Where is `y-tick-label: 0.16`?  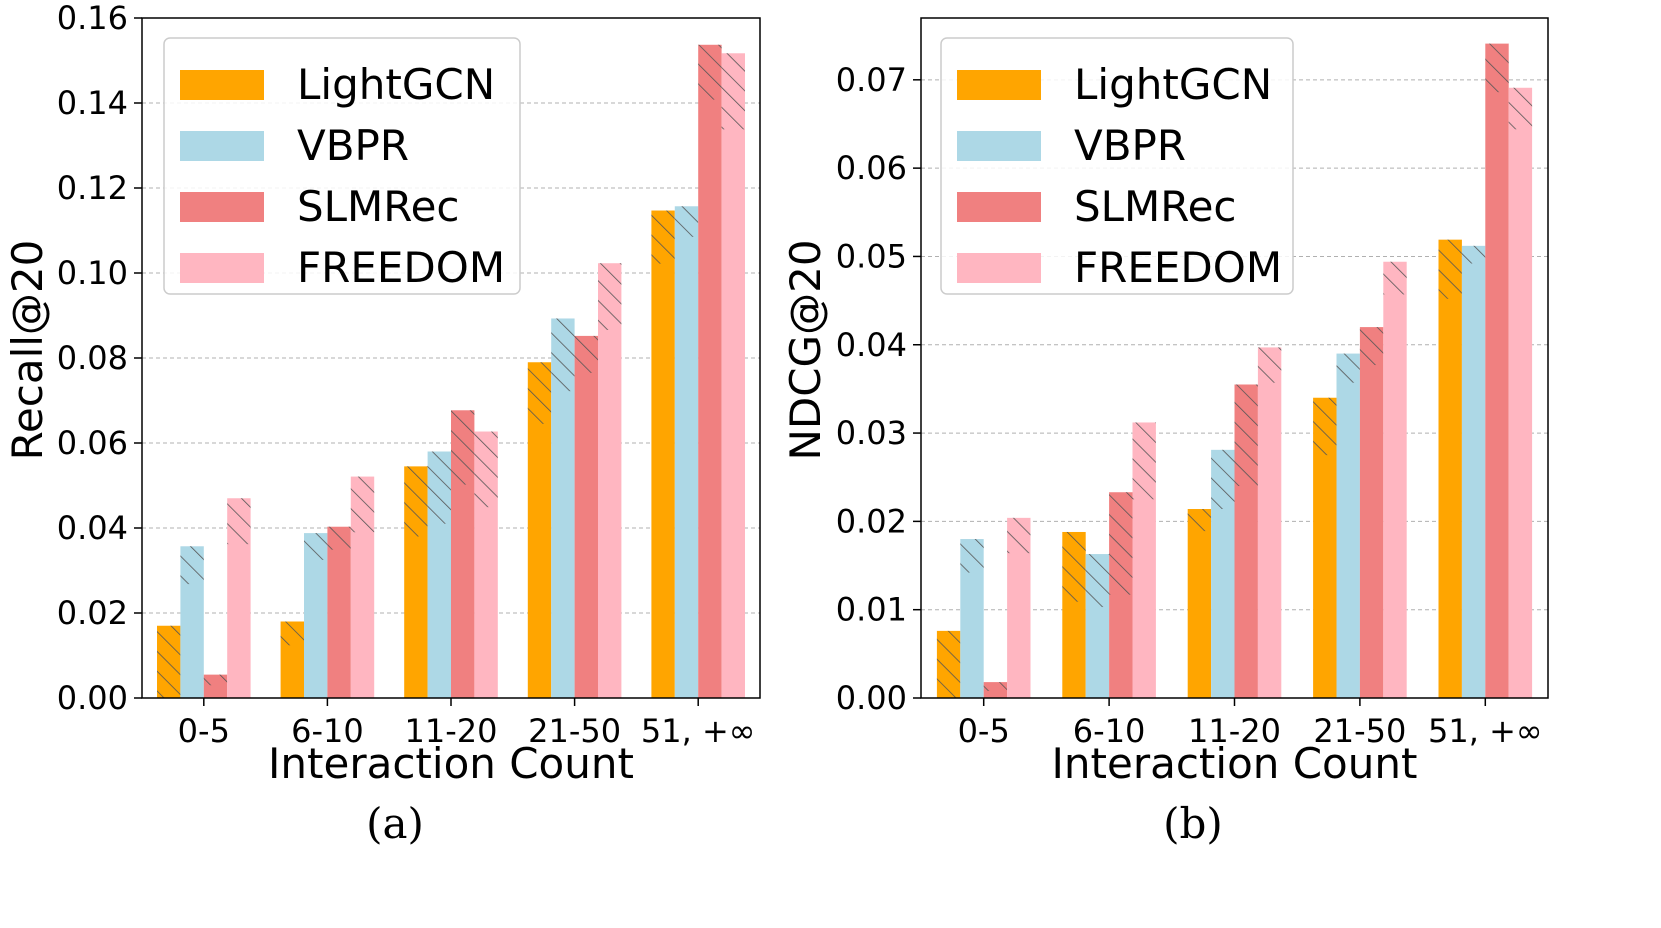 y-tick-label: 0.16 is located at coordinates (92, 18).